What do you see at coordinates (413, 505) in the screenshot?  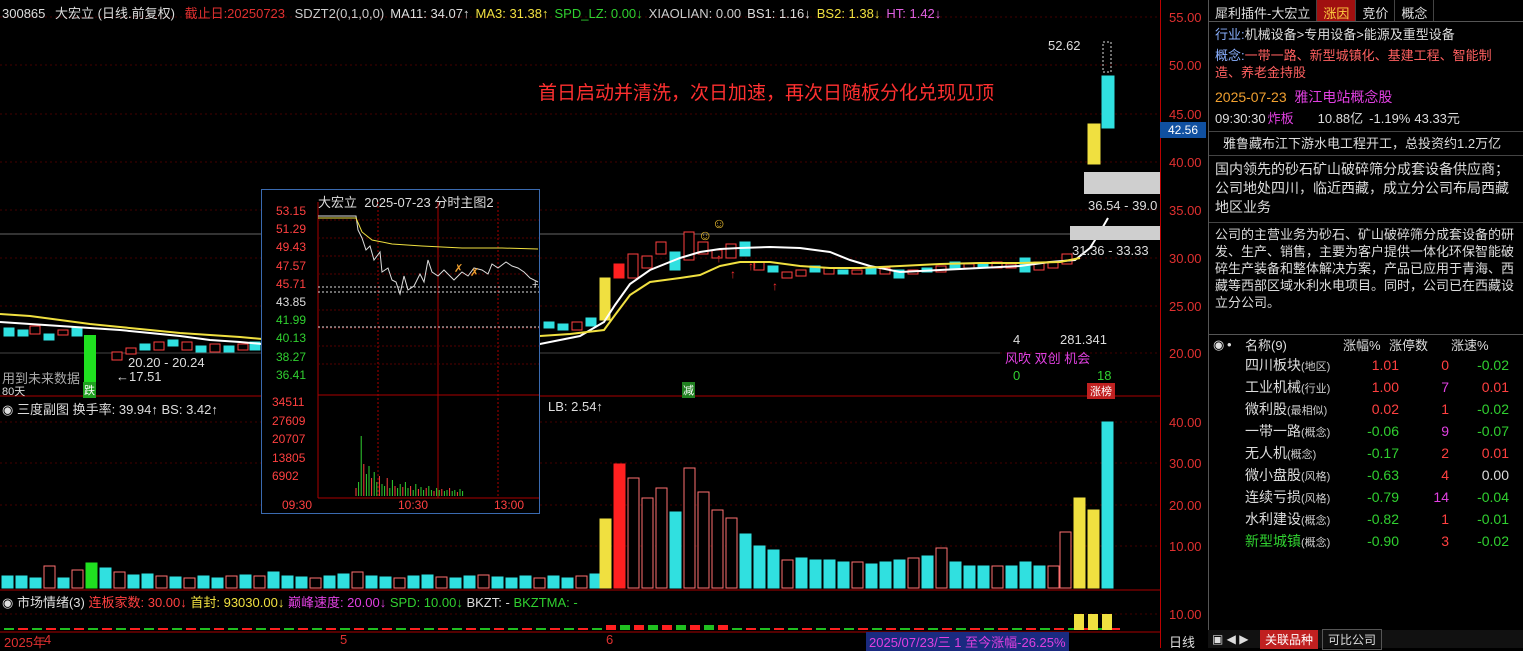 I see `inset-time-tick: 10:30` at bounding box center [413, 505].